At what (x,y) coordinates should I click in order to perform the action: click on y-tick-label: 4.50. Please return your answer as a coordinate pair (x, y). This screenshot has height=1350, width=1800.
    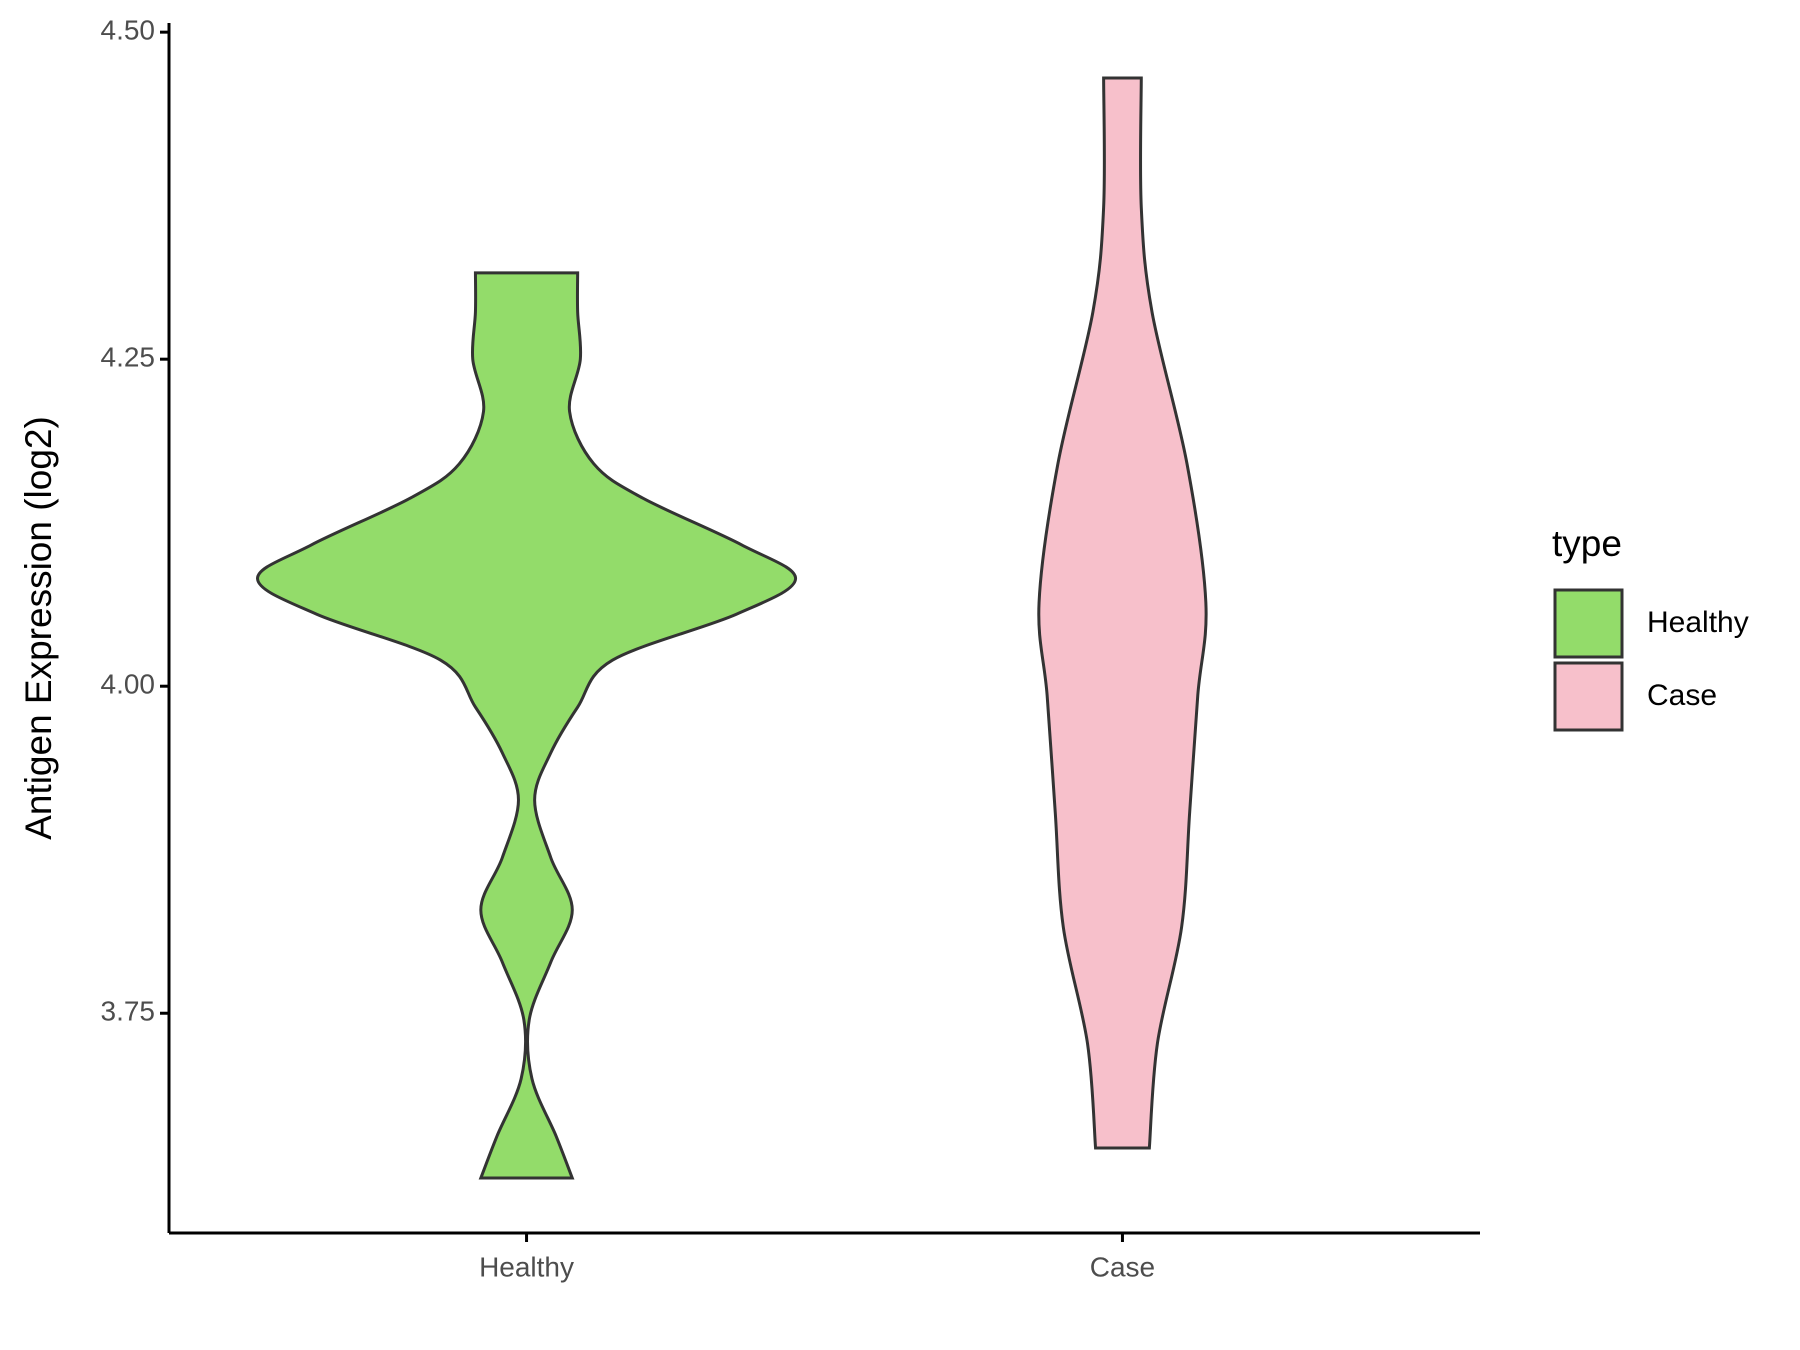
    Looking at the image, I should click on (128, 30).